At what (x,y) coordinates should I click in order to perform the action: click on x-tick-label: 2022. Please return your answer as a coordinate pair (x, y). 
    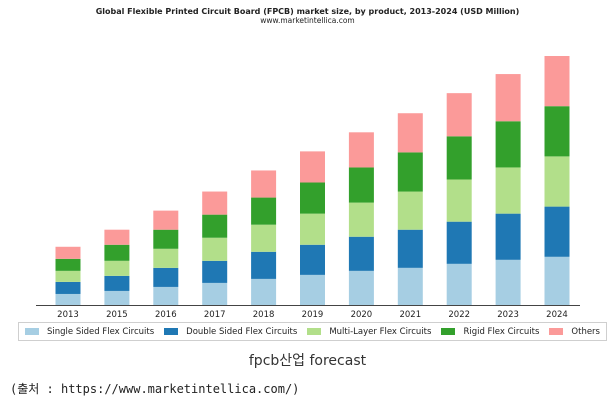
    Looking at the image, I should click on (459, 315).